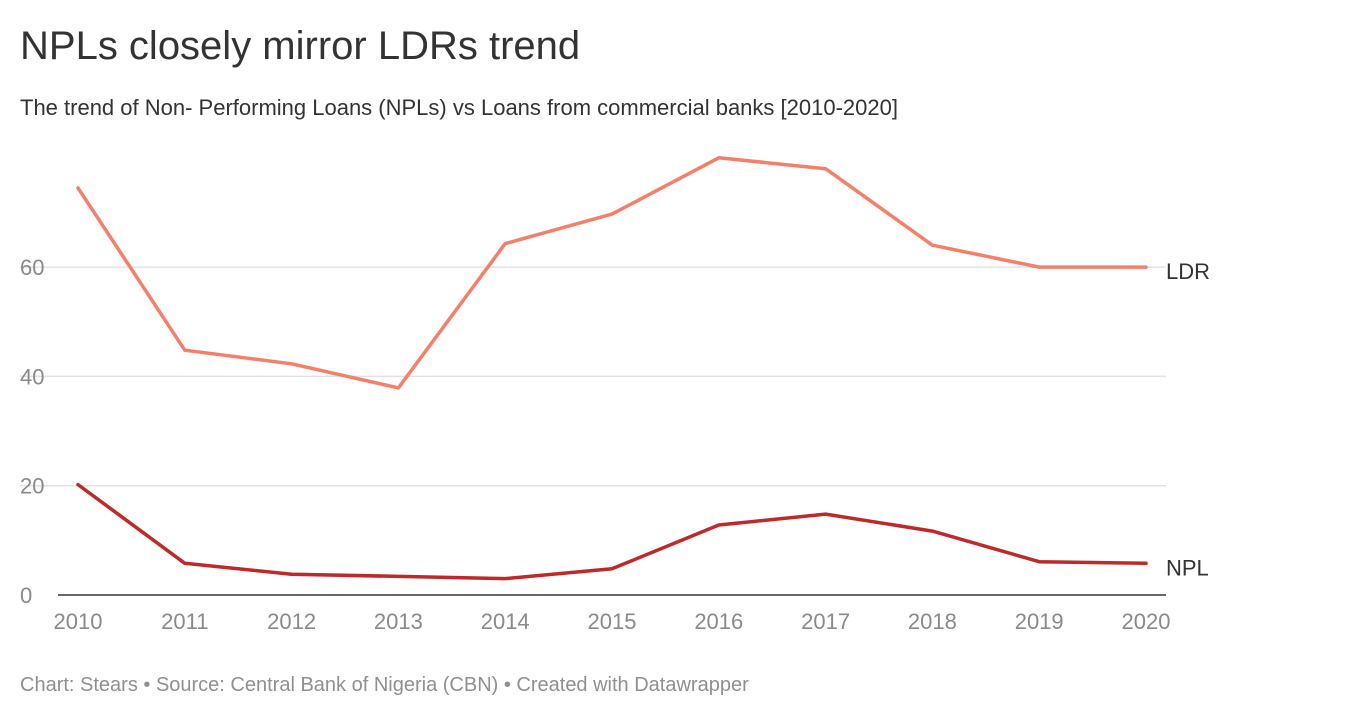  I want to click on y-tick-label: 0, so click(26, 595).